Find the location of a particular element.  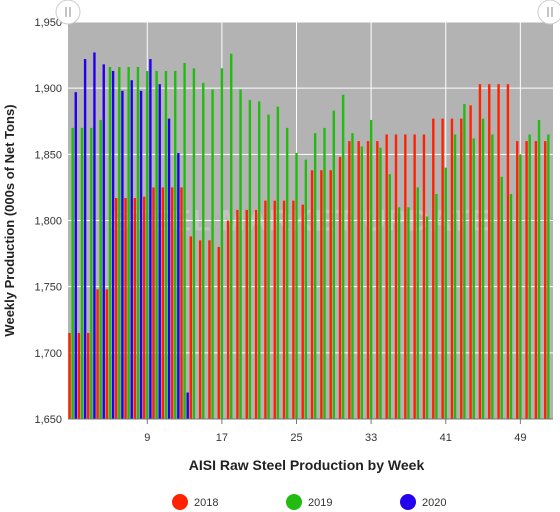

legend-label-2018: 2018 is located at coordinates (206, 503).